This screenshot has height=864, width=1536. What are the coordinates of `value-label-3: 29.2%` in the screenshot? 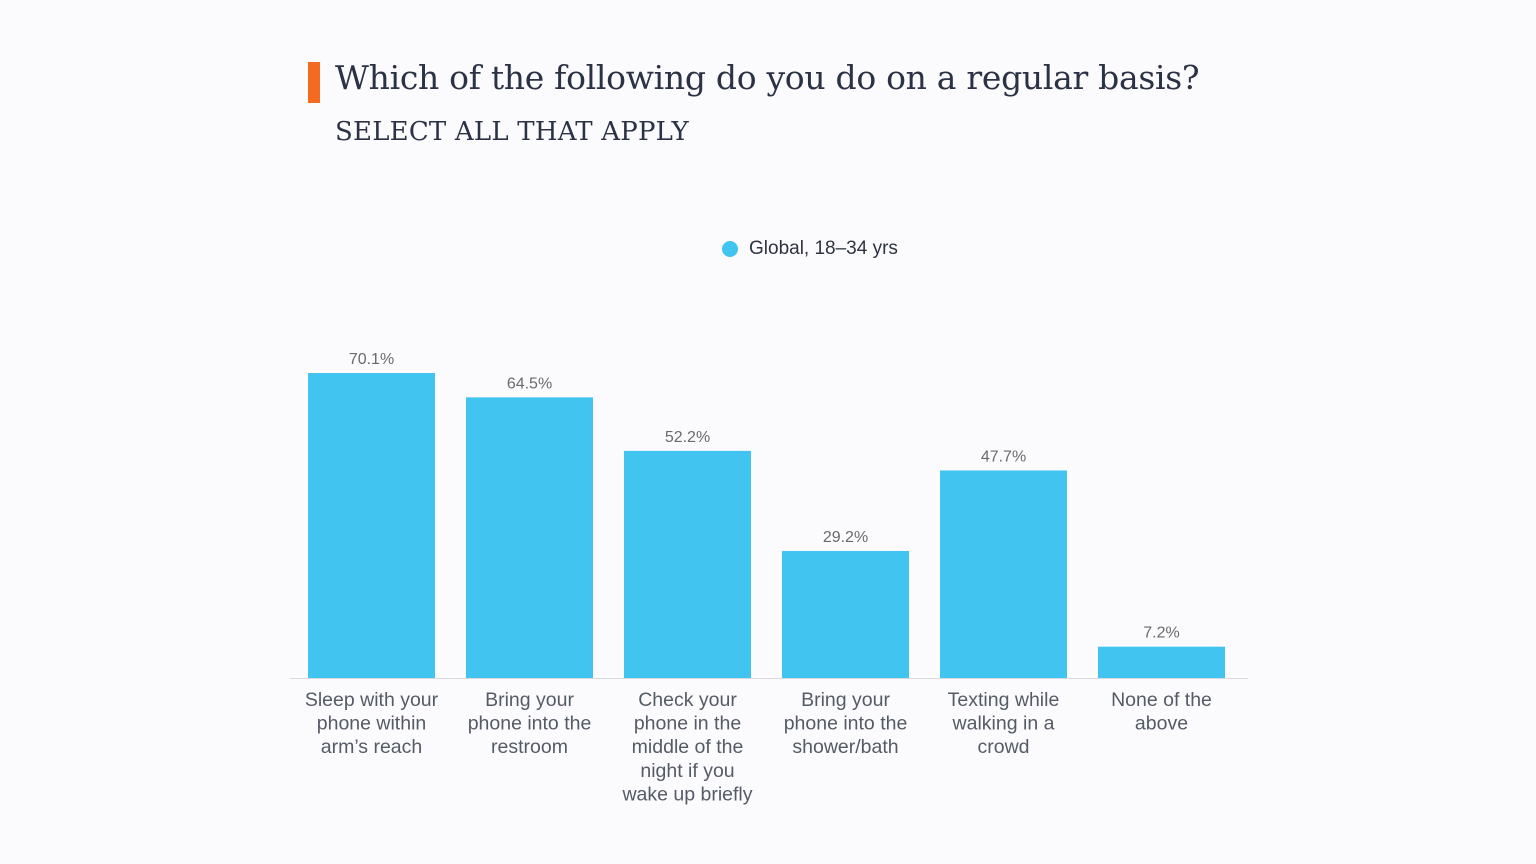 It's located at (845, 537).